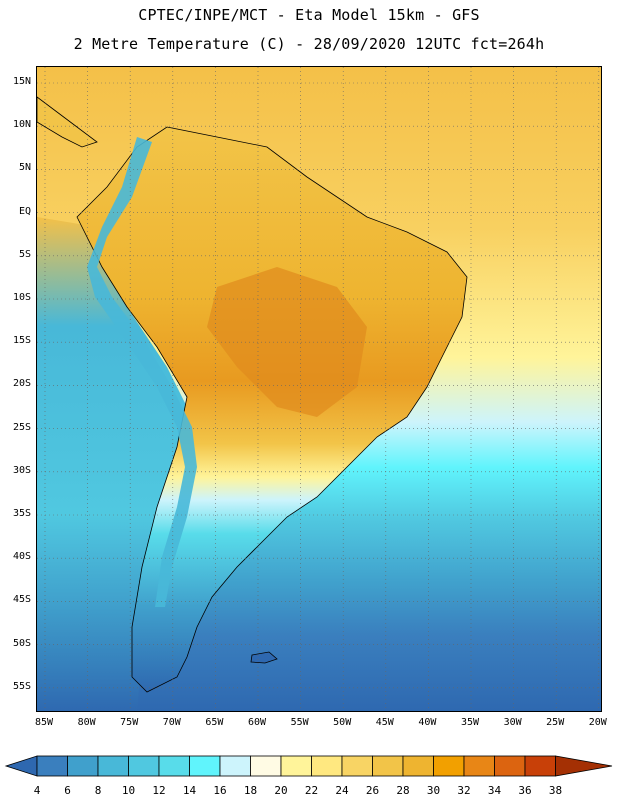 The width and height of the screenshot is (618, 800). Describe the element at coordinates (257, 722) in the screenshot. I see `lon-label: 60W` at that location.